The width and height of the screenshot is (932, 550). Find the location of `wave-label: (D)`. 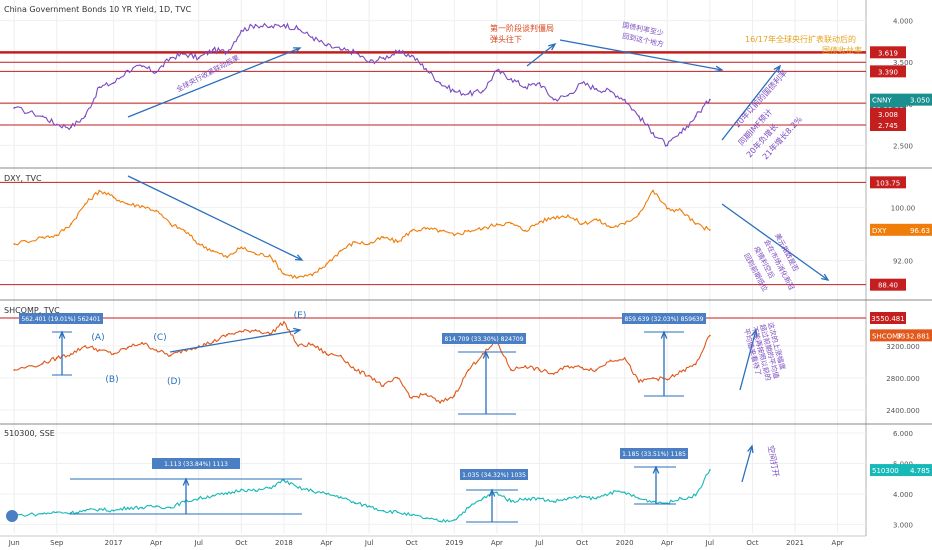

wave-label: (D) is located at coordinates (174, 382).